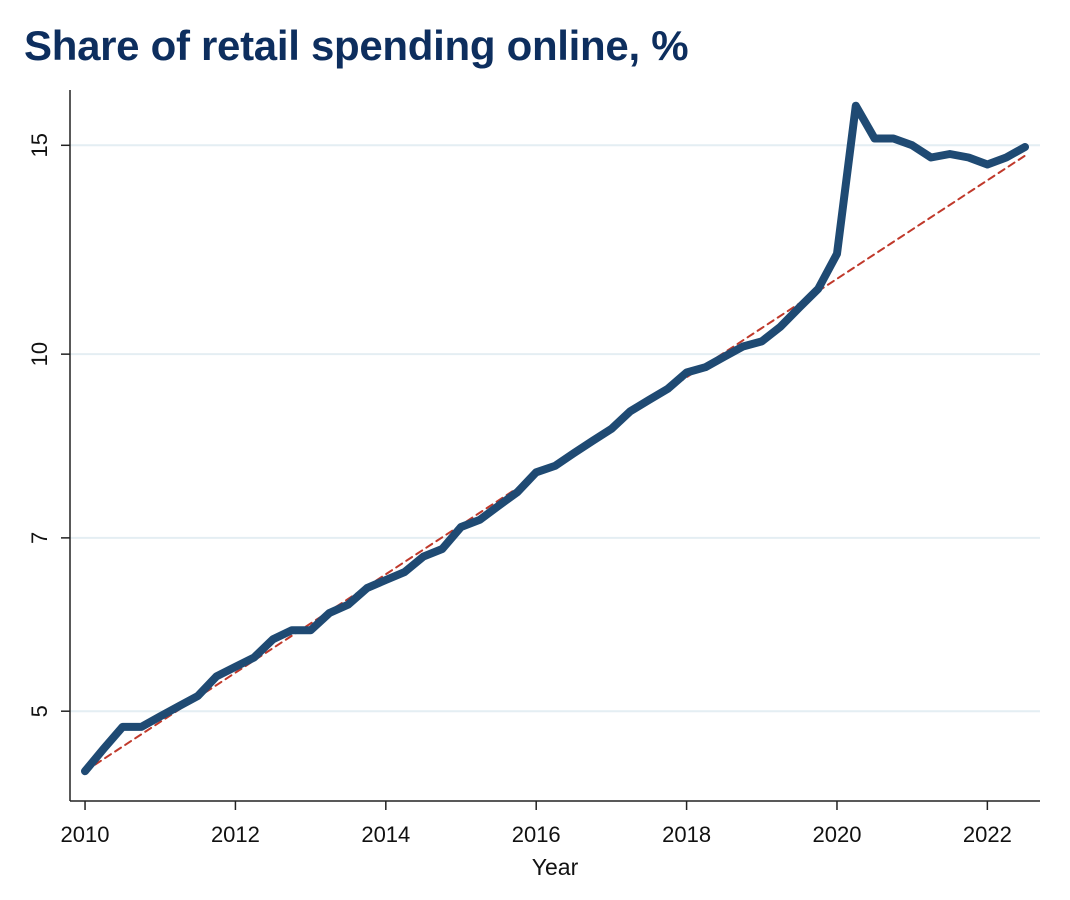 The height and width of the screenshot is (900, 1070). Describe the element at coordinates (39, 145) in the screenshot. I see `y-tick-label: 15` at that location.